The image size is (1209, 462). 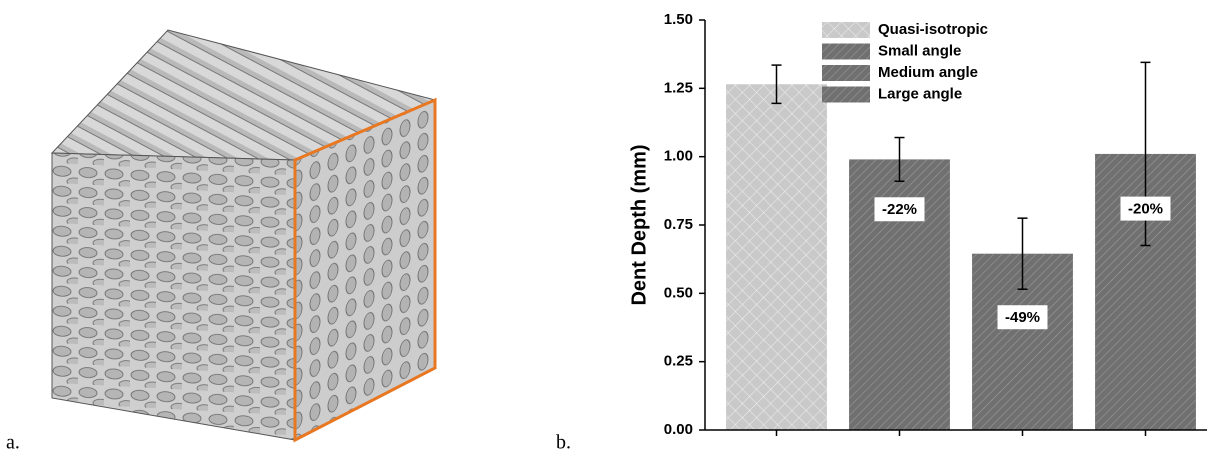 I want to click on legend-label: Quasi-isotropic, so click(x=933, y=29).